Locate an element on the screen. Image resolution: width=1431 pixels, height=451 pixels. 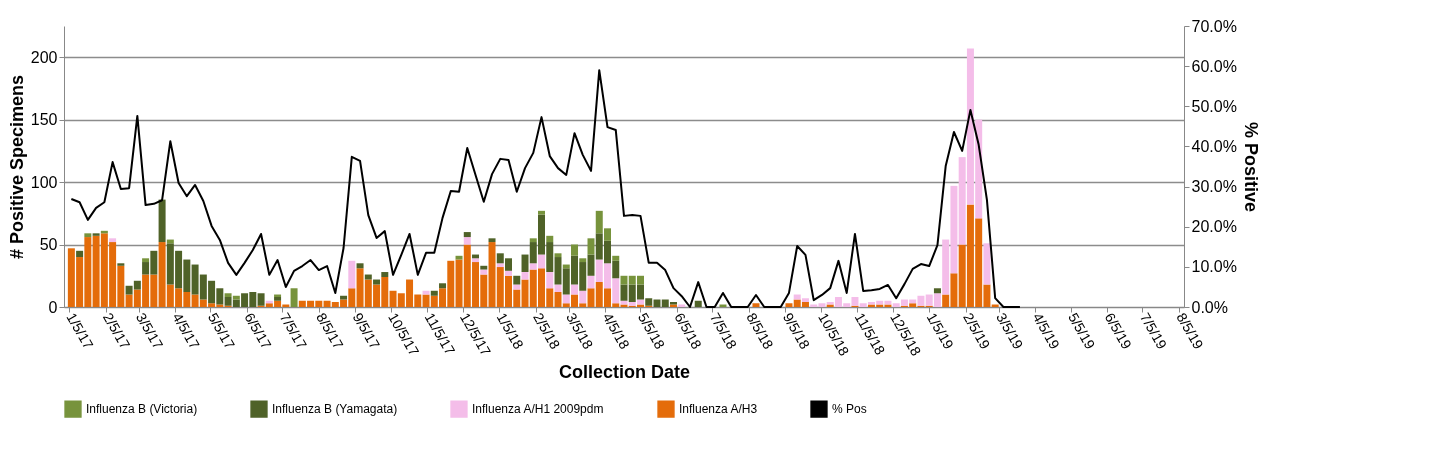
y-tick-label: 100 is located at coordinates (44, 182).